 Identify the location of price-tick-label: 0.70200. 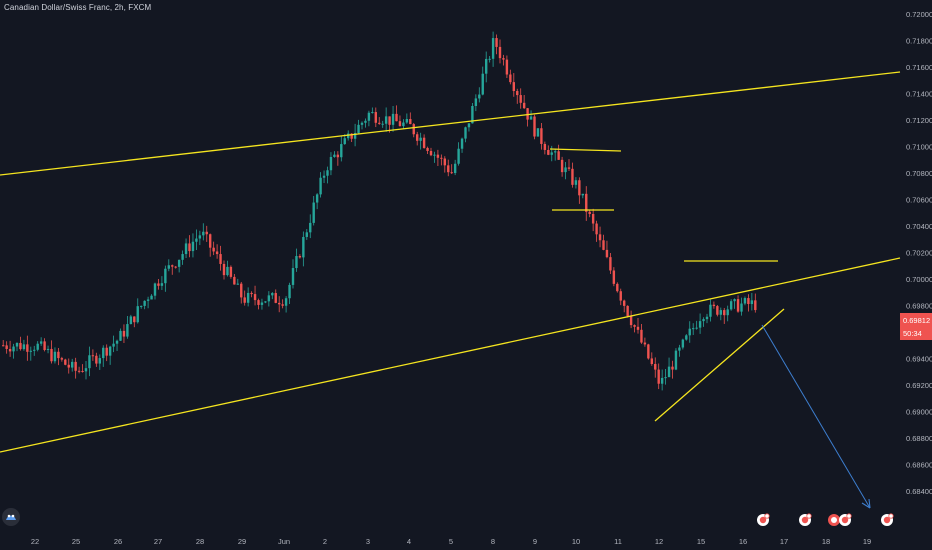
(919, 253).